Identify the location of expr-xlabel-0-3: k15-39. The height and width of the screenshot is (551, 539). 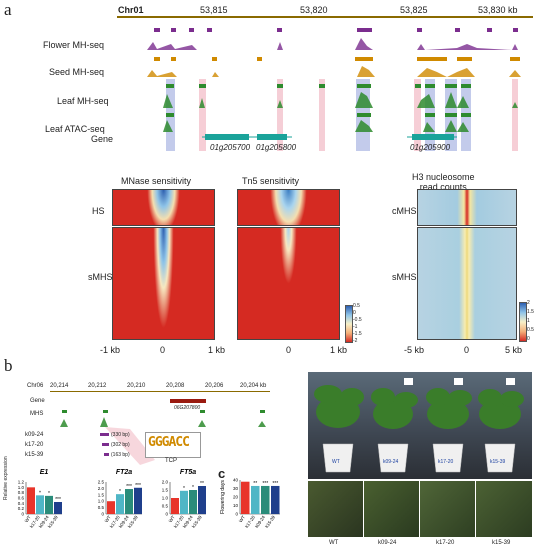
(53, 521).